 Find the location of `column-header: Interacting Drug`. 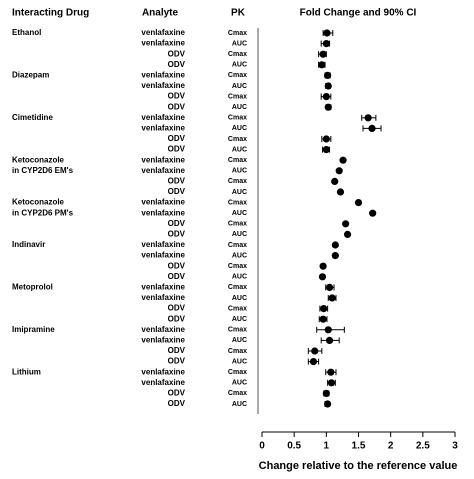

column-header: Interacting Drug is located at coordinates (50, 13).